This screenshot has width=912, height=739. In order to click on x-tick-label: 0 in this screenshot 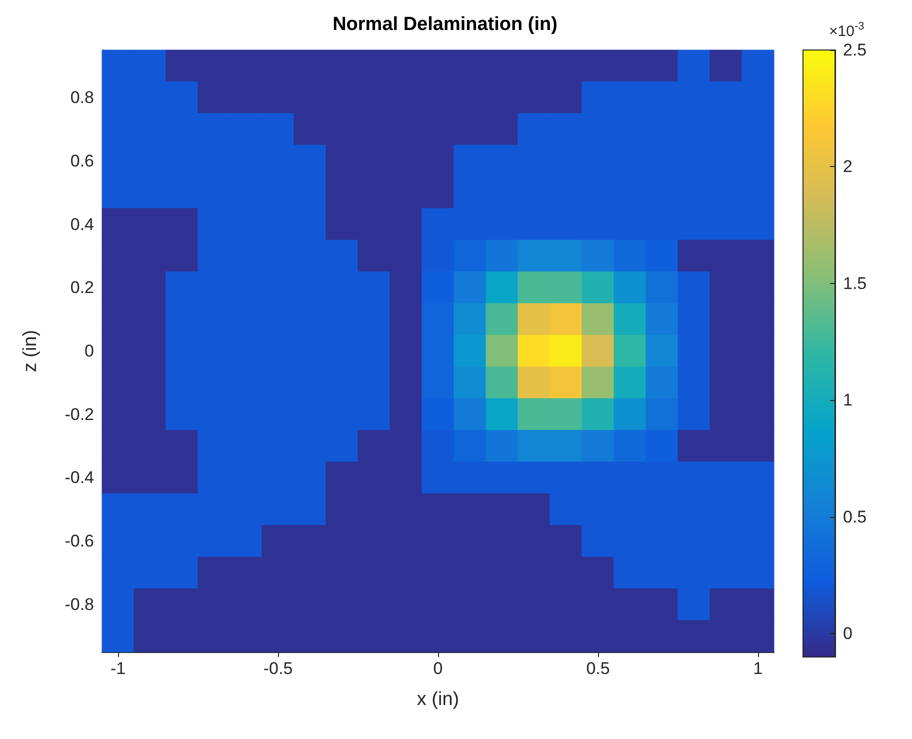, I will do `click(438, 668)`.